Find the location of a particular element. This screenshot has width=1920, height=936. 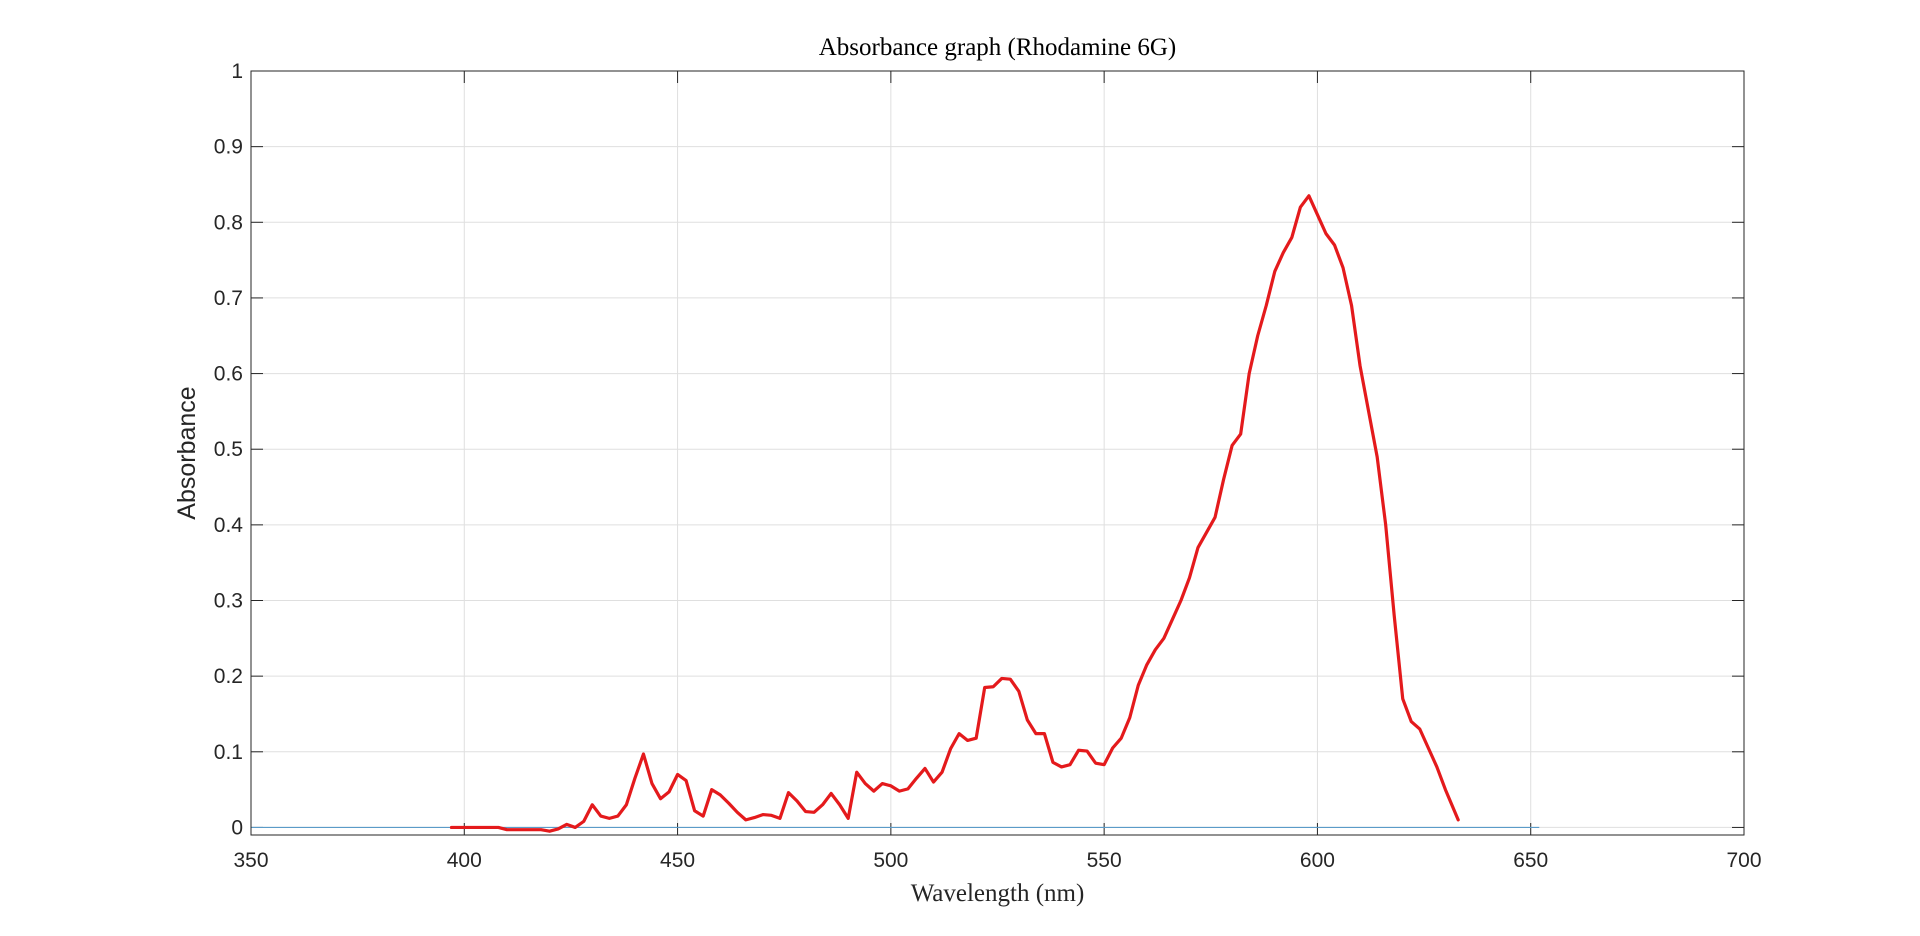

x-tick-label: 450 is located at coordinates (677, 860).